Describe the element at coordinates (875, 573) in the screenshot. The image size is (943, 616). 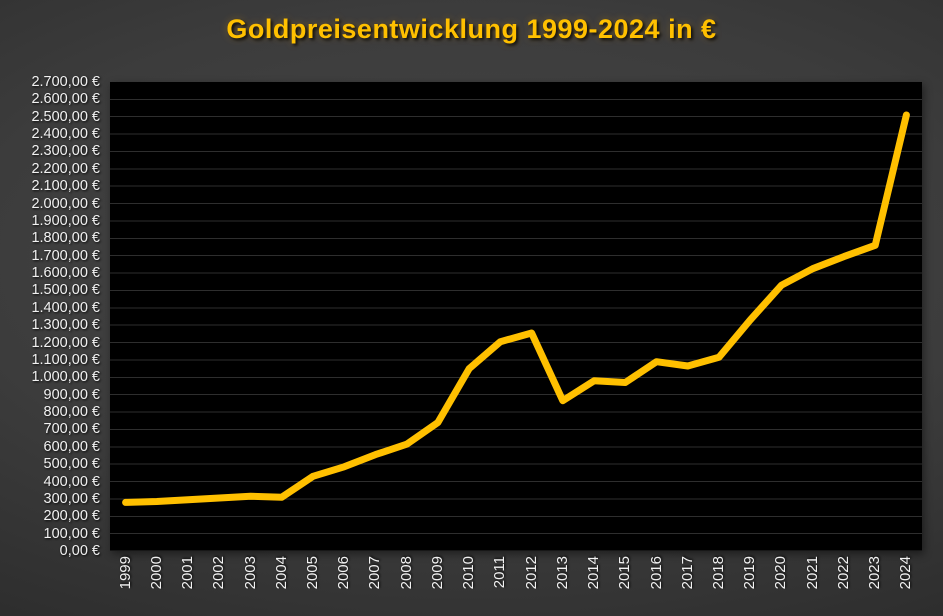
I see `x-tick-label: 2023` at that location.